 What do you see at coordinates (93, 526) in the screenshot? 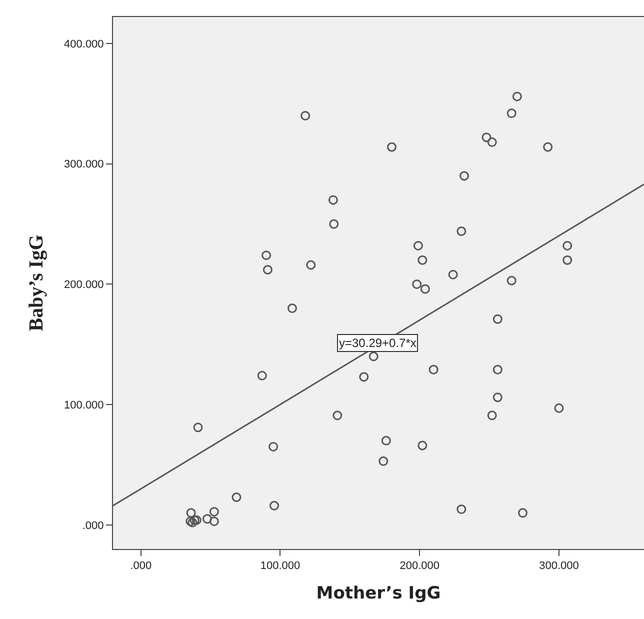
I see `y-tick-label: .000` at bounding box center [93, 526].